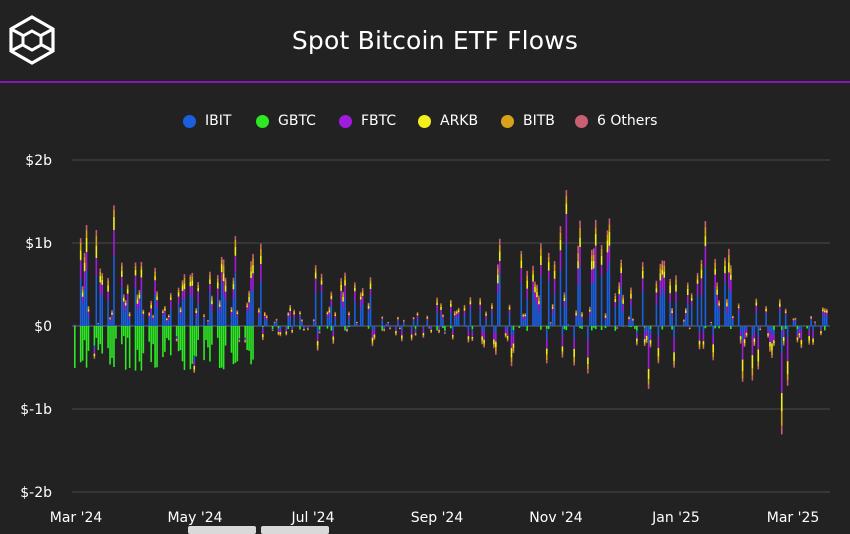  I want to click on legend-item-bitb: BITB, so click(528, 121).